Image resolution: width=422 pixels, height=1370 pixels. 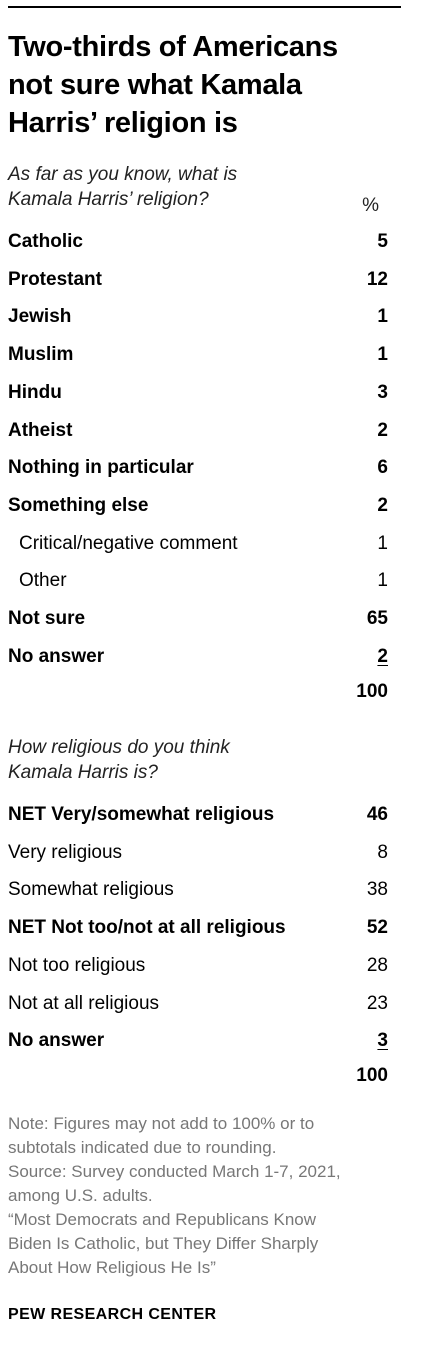 I want to click on row-value: 5, so click(x=368, y=242).